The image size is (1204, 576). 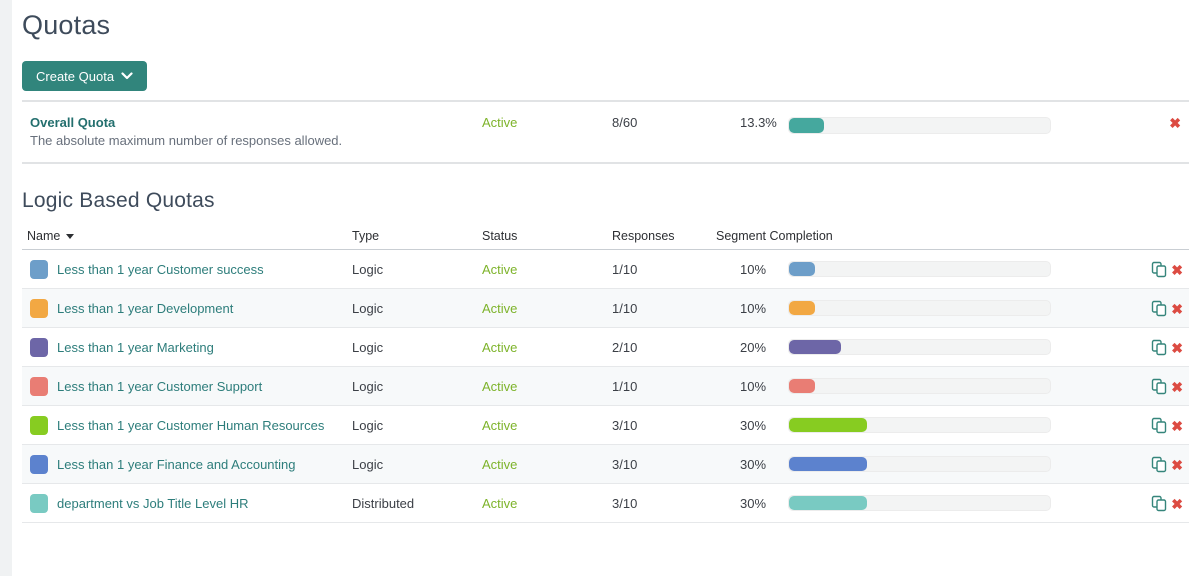 What do you see at coordinates (500, 236) in the screenshot?
I see `column-header-status: Status` at bounding box center [500, 236].